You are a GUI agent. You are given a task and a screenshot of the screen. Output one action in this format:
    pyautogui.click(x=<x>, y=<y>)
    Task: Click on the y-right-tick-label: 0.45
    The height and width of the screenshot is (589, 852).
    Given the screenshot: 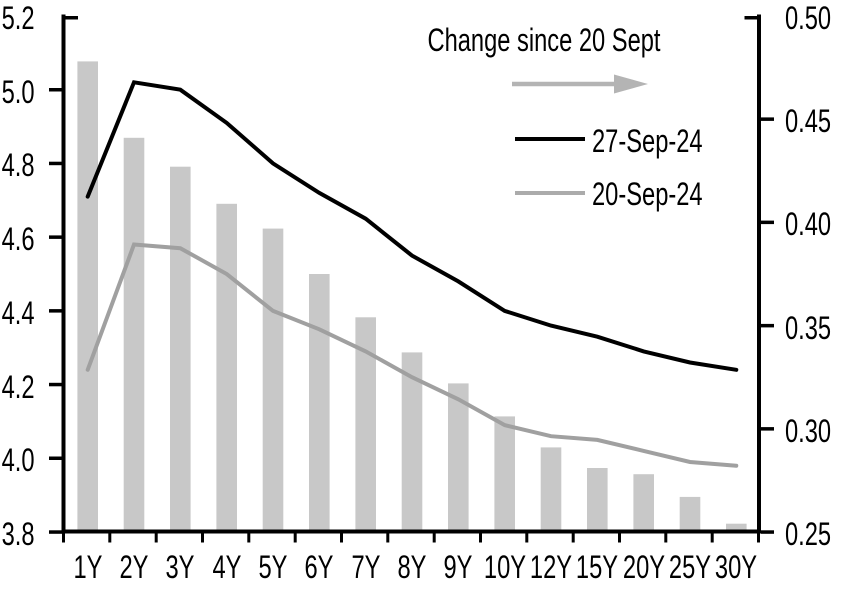 What is the action you would take?
    pyautogui.click(x=808, y=121)
    